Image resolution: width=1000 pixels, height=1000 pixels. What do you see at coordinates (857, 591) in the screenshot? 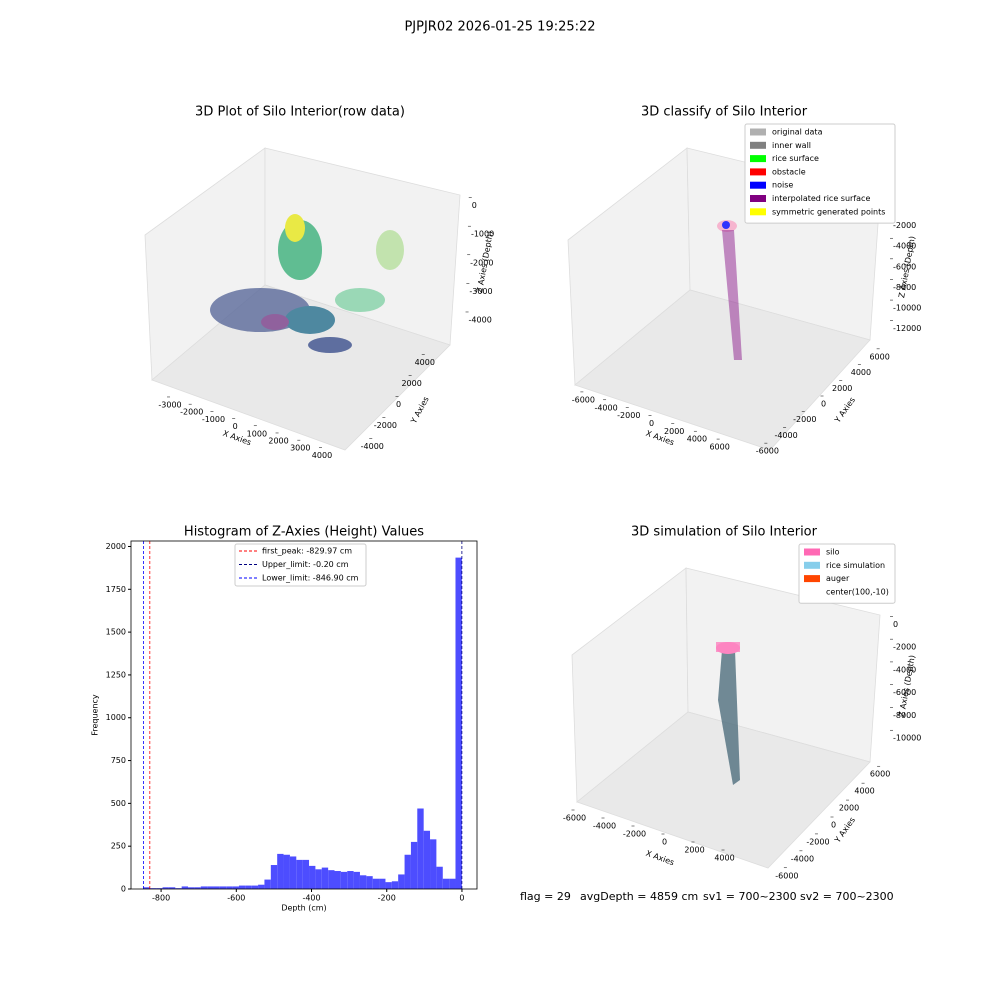
I see `legend-label: center(100,-10)` at bounding box center [857, 591].